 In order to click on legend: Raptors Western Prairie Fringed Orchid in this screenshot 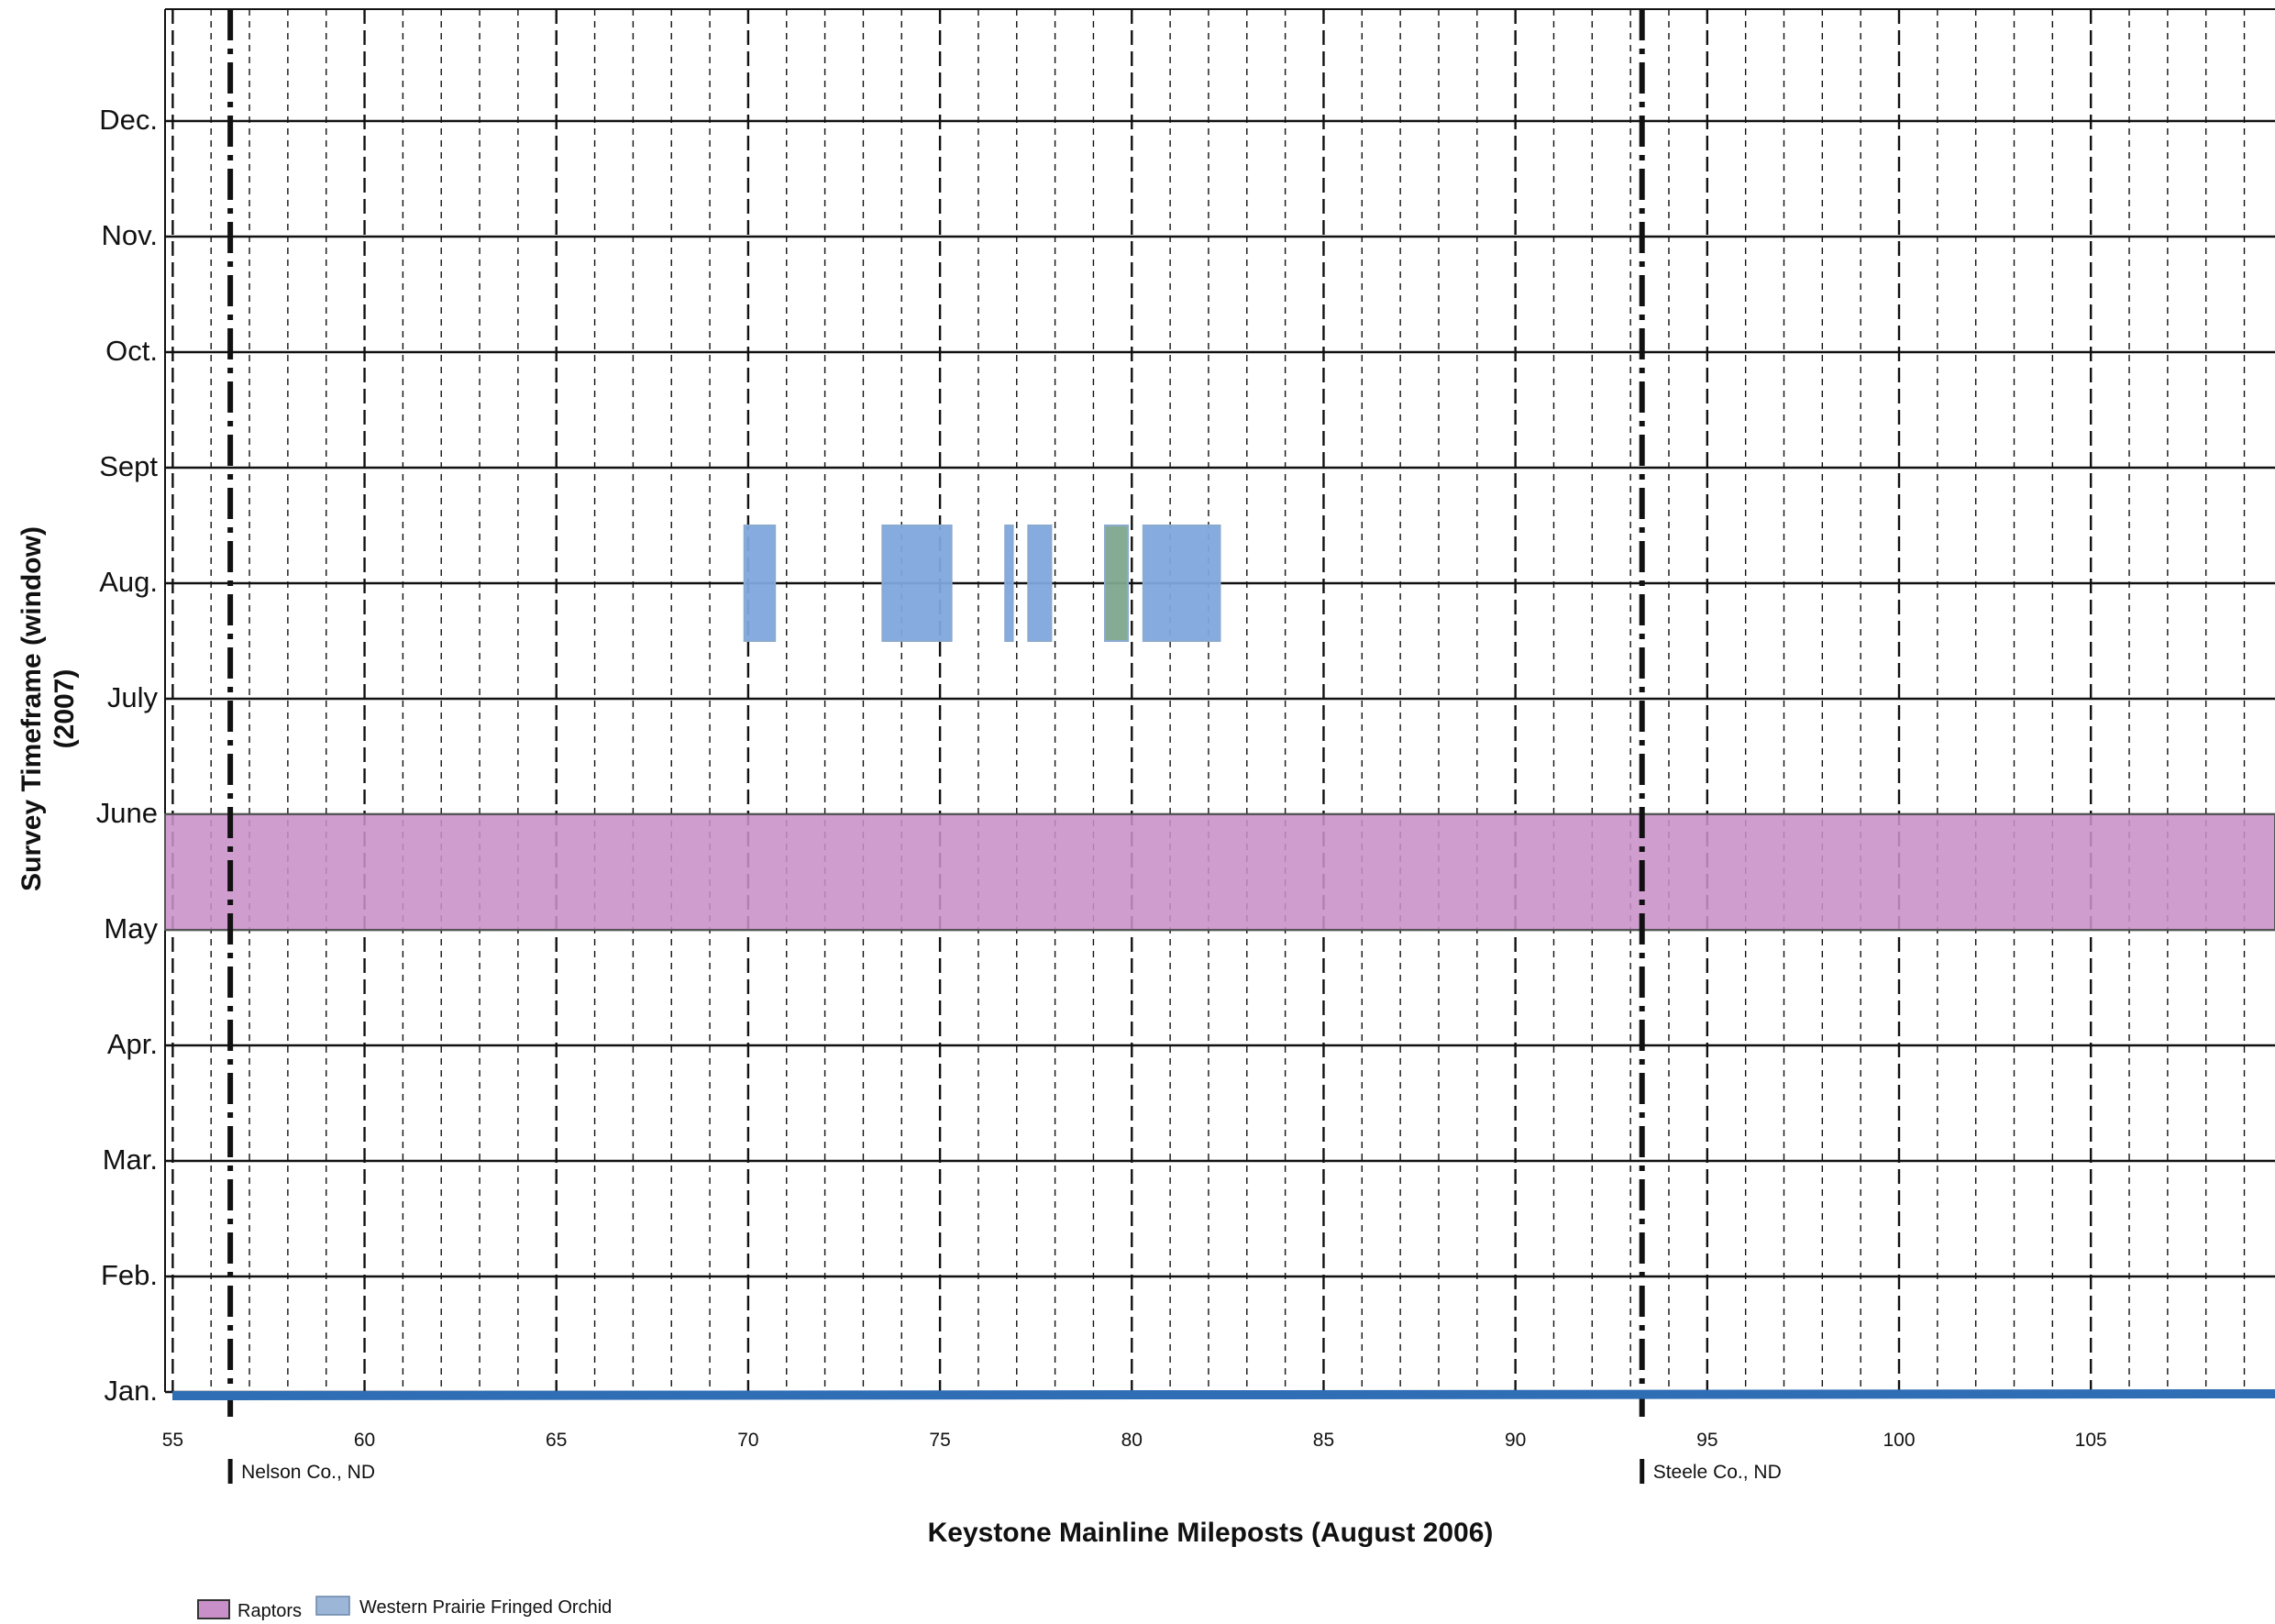, I will do `click(404, 1608)`.